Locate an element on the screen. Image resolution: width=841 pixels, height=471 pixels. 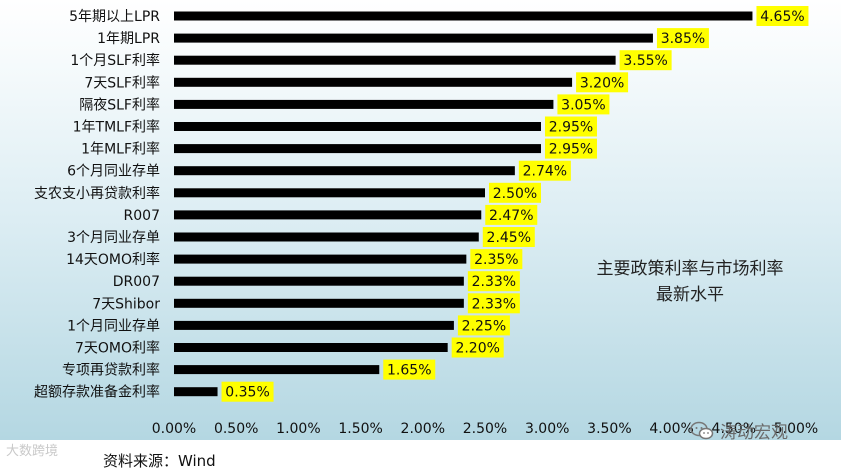
category-label: 1个月SLF利率 is located at coordinates (115, 60).